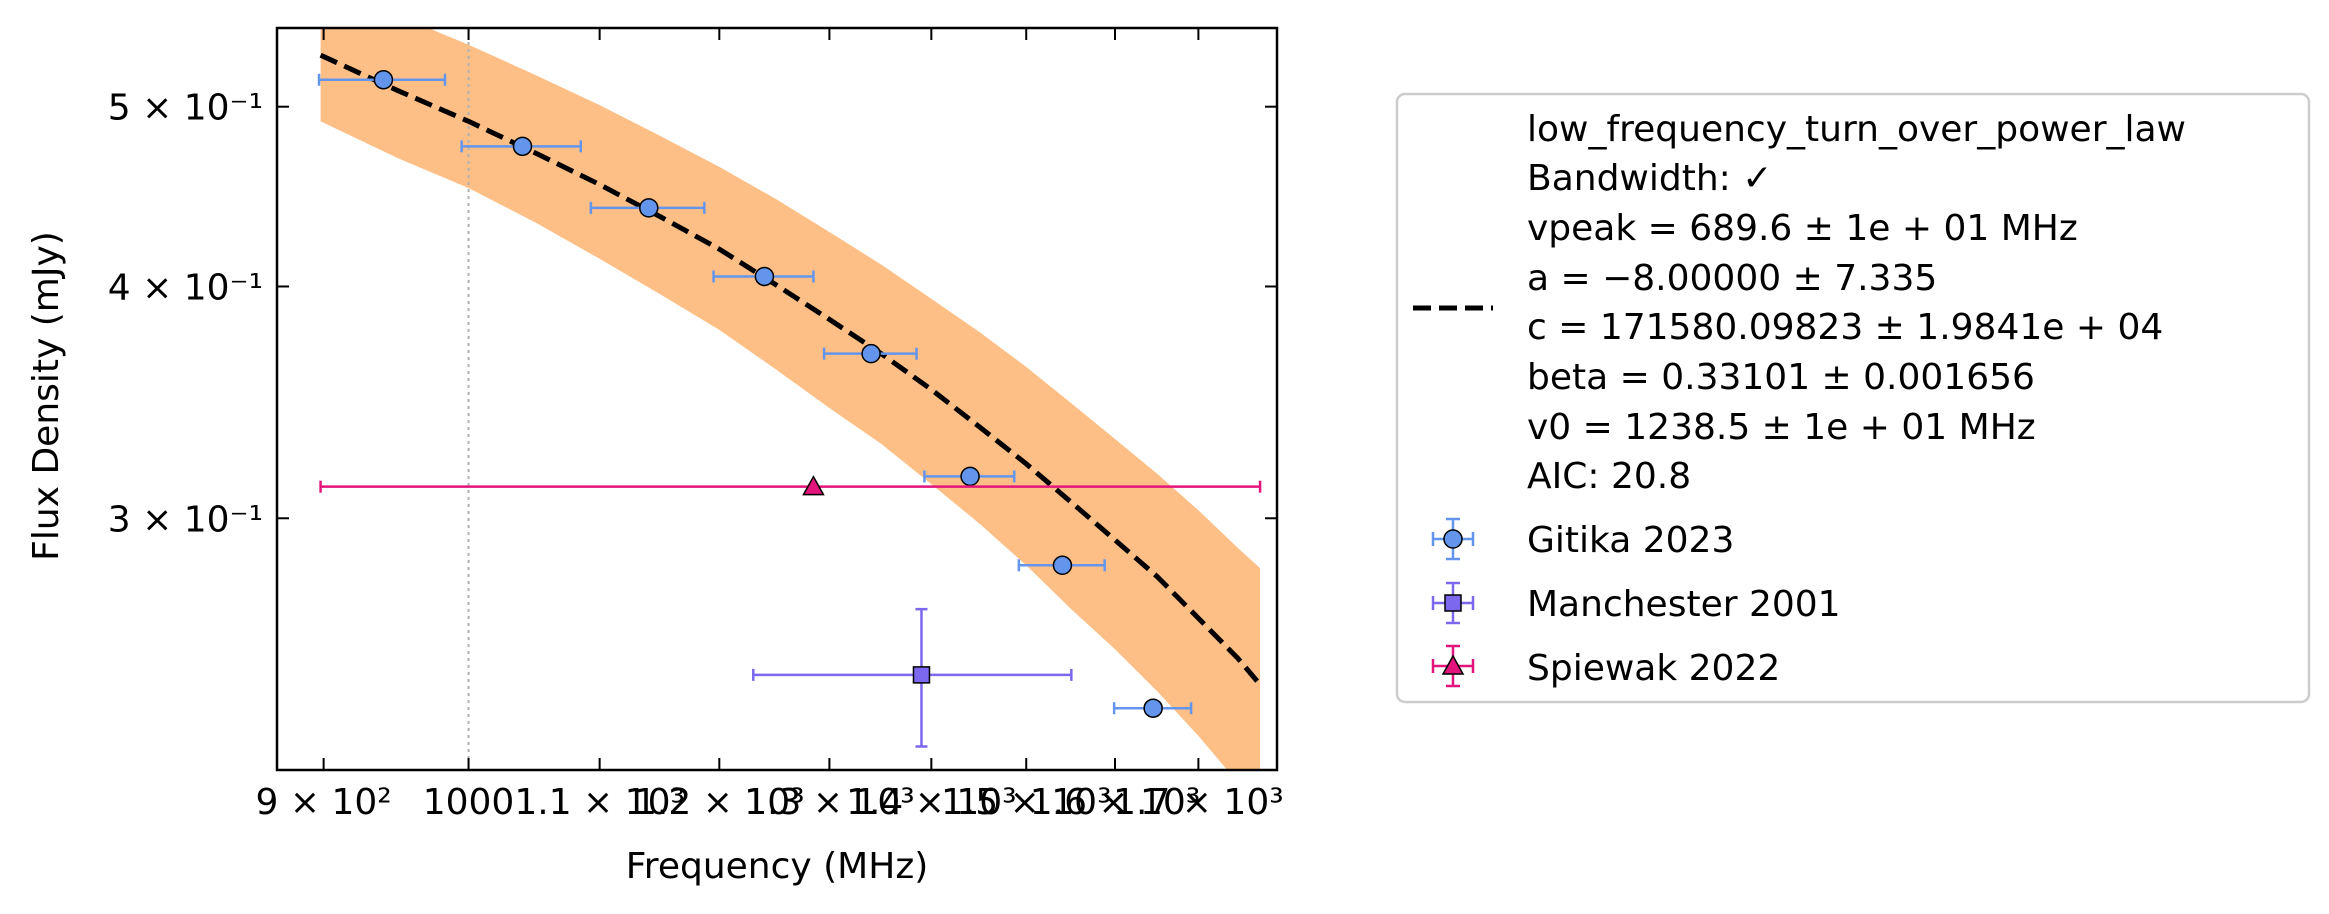 The height and width of the screenshot is (914, 2329). Describe the element at coordinates (324, 802) in the screenshot. I see `x-tick-label: 9 × 10²` at that location.